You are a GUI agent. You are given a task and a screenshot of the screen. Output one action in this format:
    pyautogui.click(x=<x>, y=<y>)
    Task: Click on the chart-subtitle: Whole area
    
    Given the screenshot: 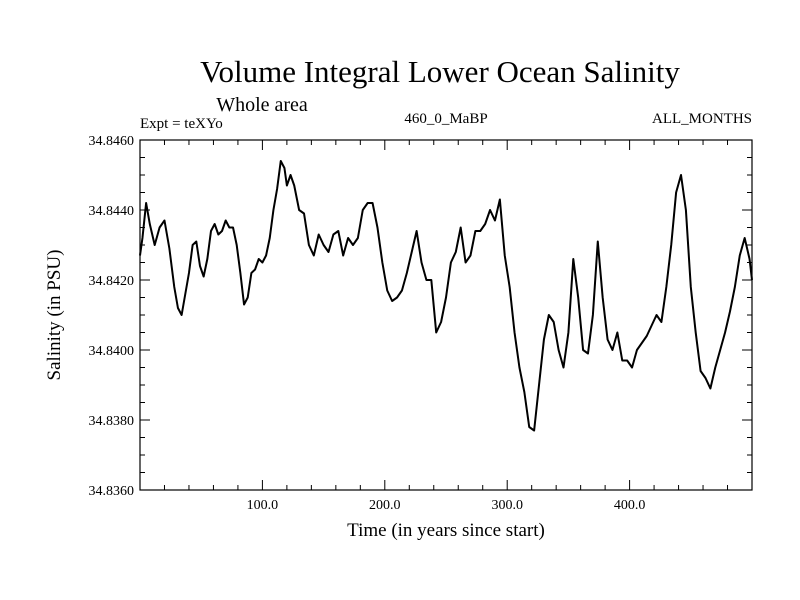 What is the action you would take?
    pyautogui.click(x=262, y=105)
    